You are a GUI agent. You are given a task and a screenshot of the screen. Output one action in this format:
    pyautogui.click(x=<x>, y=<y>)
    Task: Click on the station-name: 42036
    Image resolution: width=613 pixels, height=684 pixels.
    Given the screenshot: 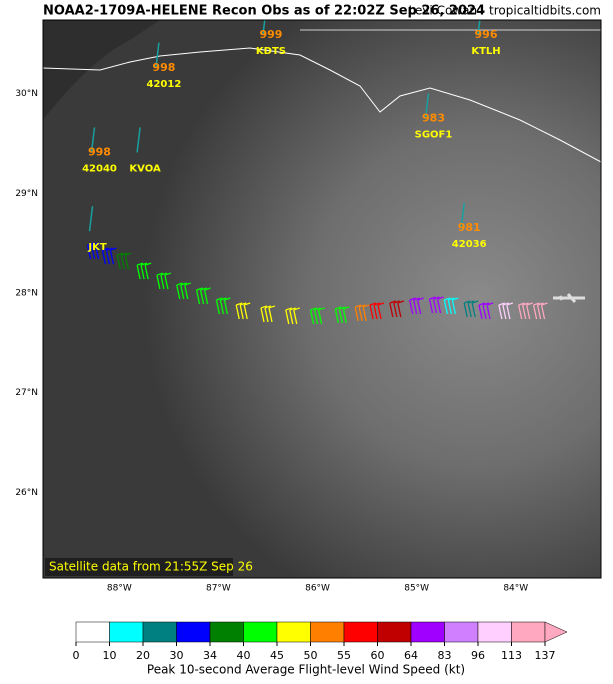 What is the action you would take?
    pyautogui.click(x=469, y=244)
    